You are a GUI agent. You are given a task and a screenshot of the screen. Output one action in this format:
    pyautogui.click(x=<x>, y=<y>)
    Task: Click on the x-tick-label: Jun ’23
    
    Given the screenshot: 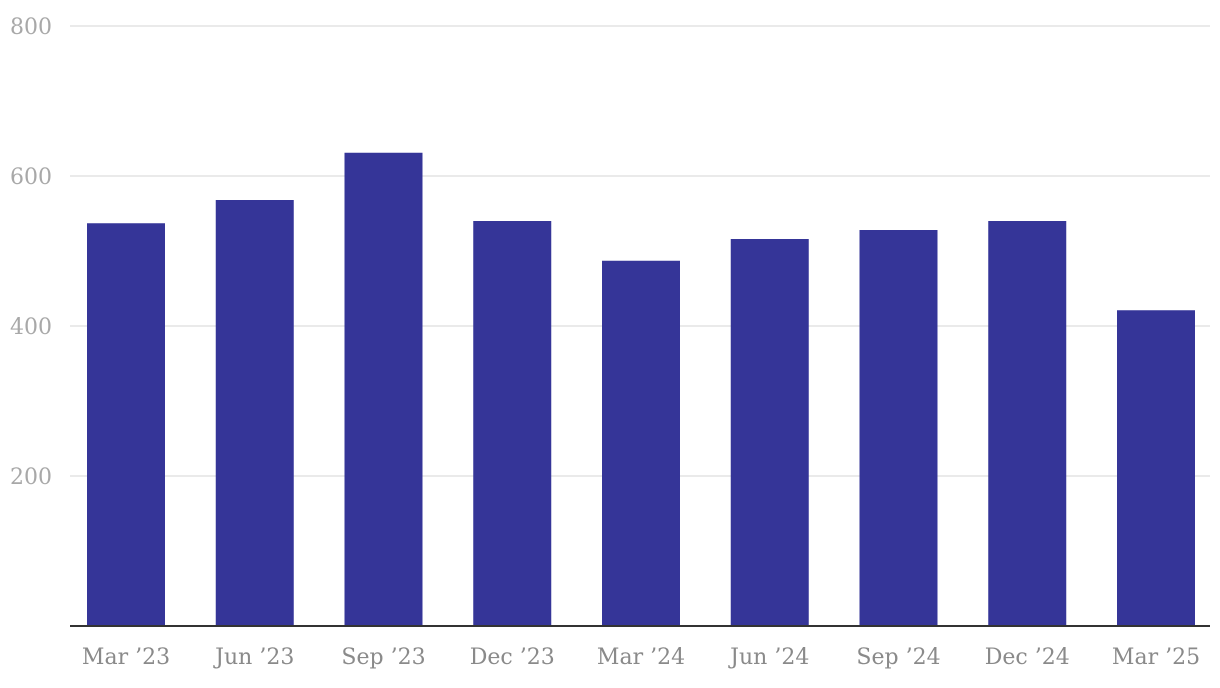 What is the action you would take?
    pyautogui.click(x=253, y=657)
    